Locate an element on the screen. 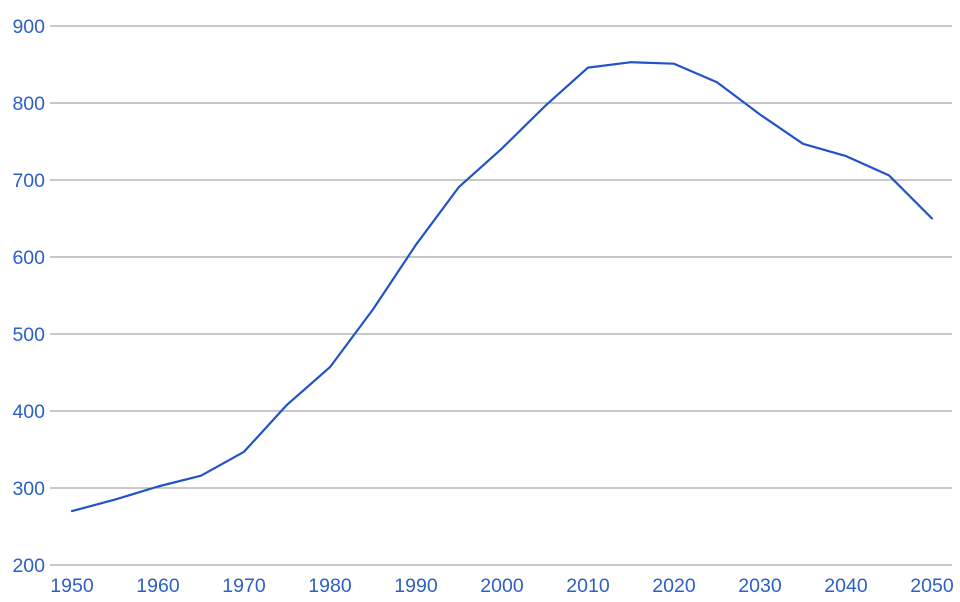  y-tick-label-900: 900 is located at coordinates (28, 27).